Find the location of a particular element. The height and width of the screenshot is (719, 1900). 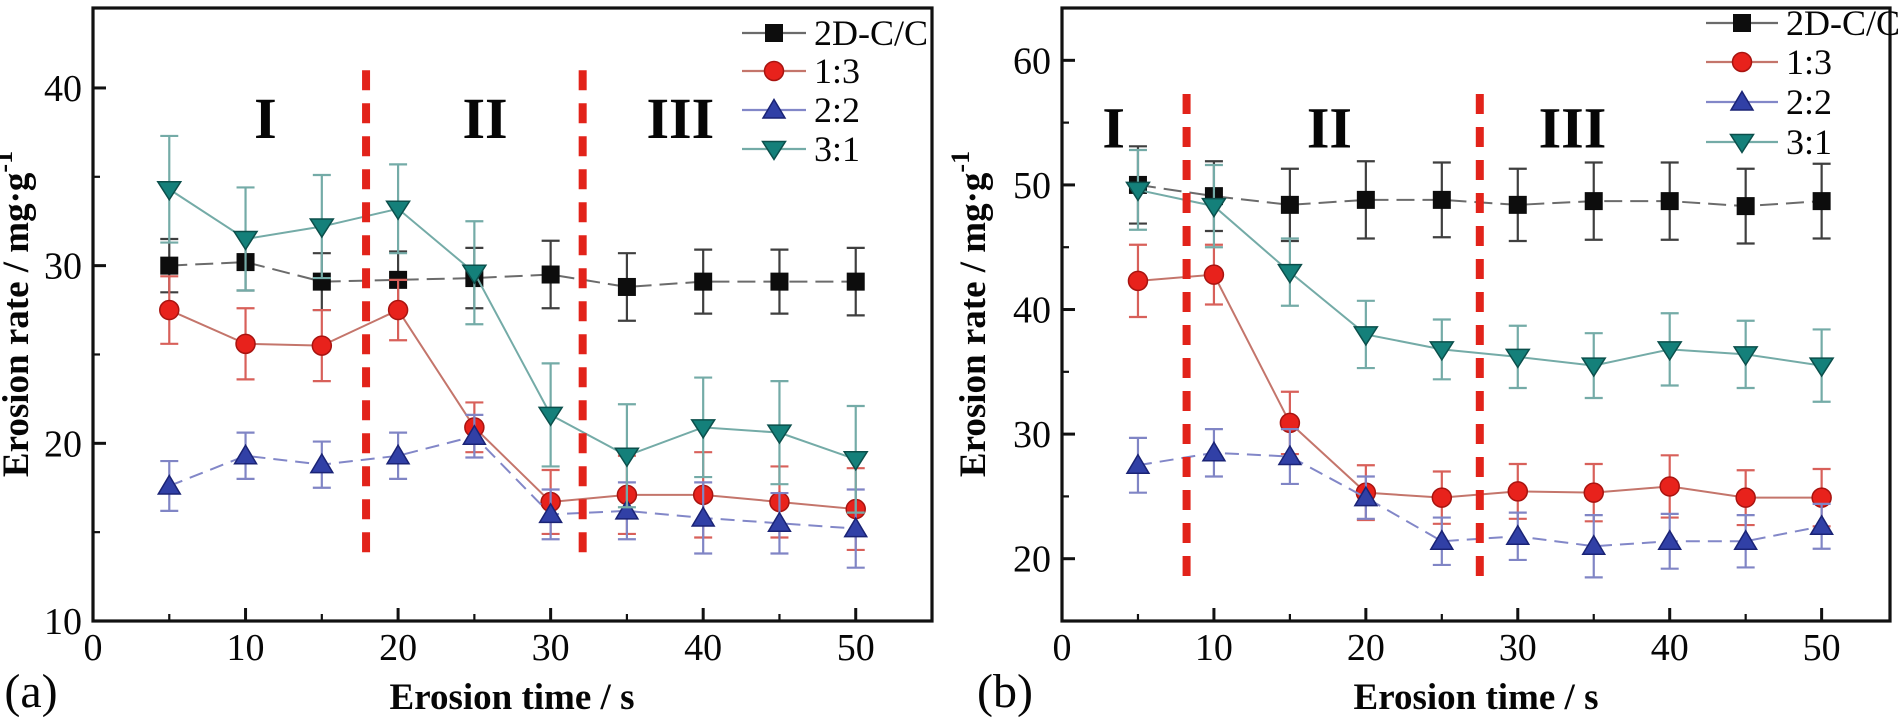

panel-b-legend: 2D-C/C1:32:23:1 is located at coordinates (1803, 82).